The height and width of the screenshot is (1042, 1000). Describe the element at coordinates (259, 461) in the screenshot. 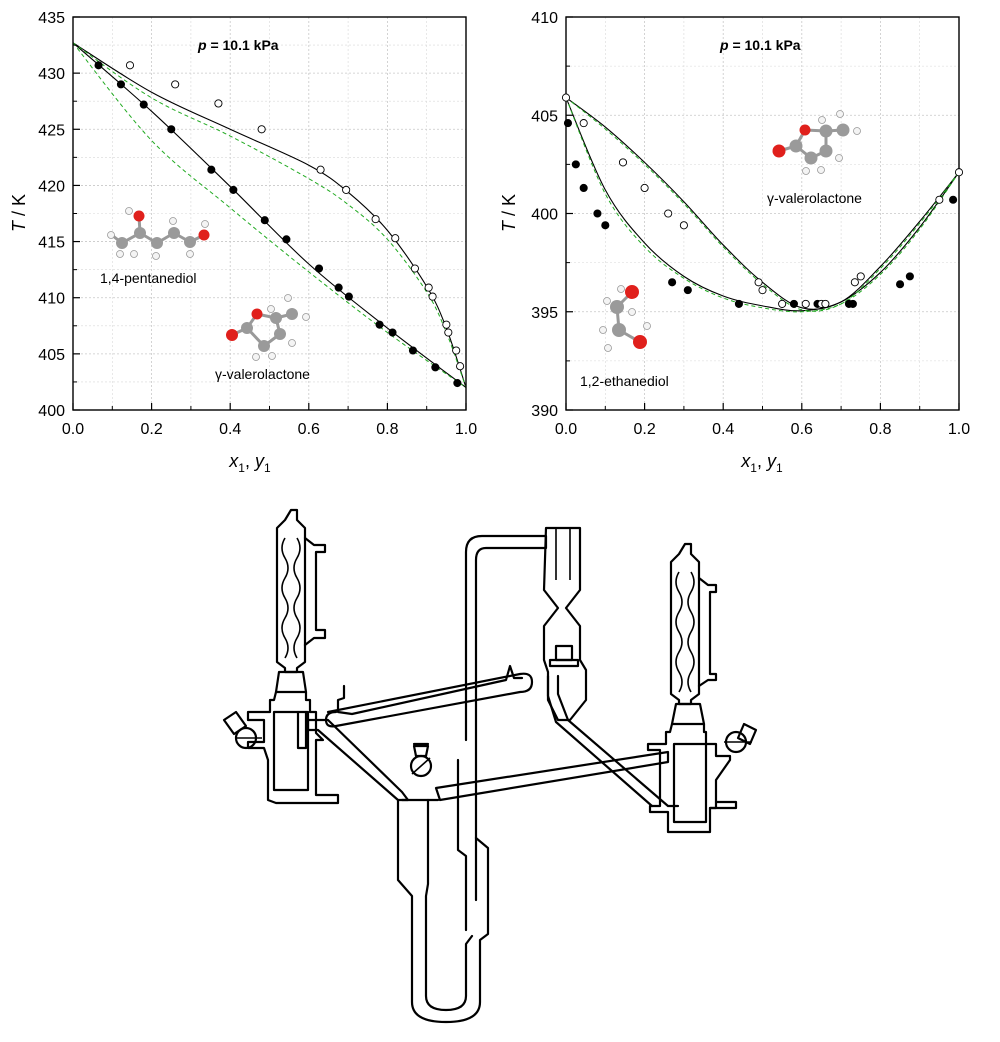

I see `x-axis-var2: y` at that location.